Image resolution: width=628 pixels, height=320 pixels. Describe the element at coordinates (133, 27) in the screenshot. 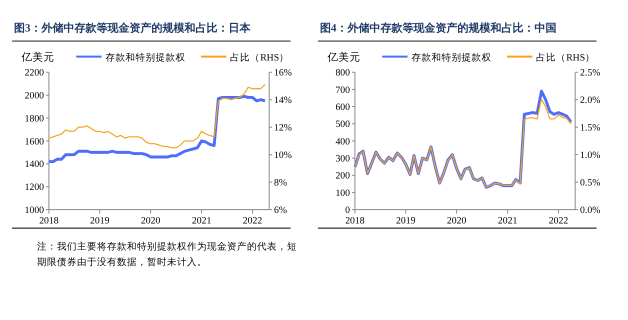

I see `chart-title: 图3：外储中存款等现金资产的规模和占比：日本` at that location.